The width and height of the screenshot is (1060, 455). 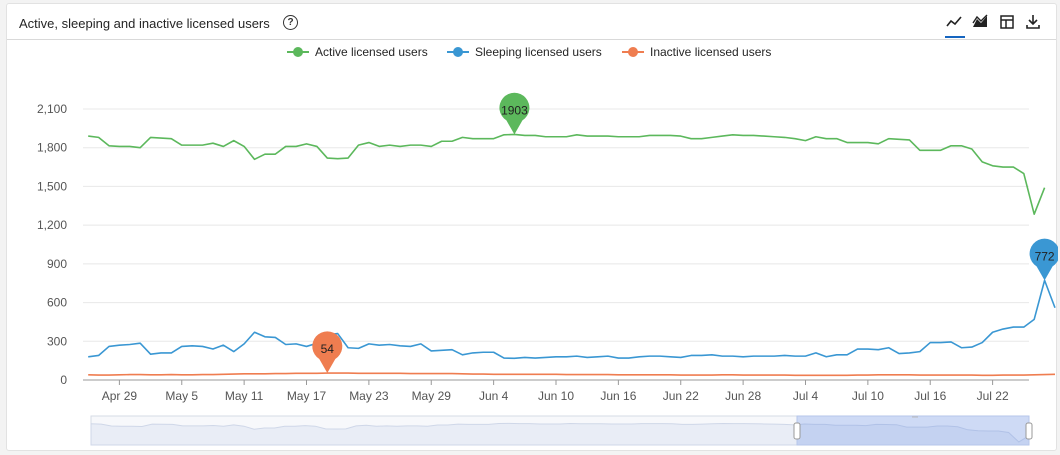 I want to click on x-tick-label: May 11, so click(x=244, y=396).